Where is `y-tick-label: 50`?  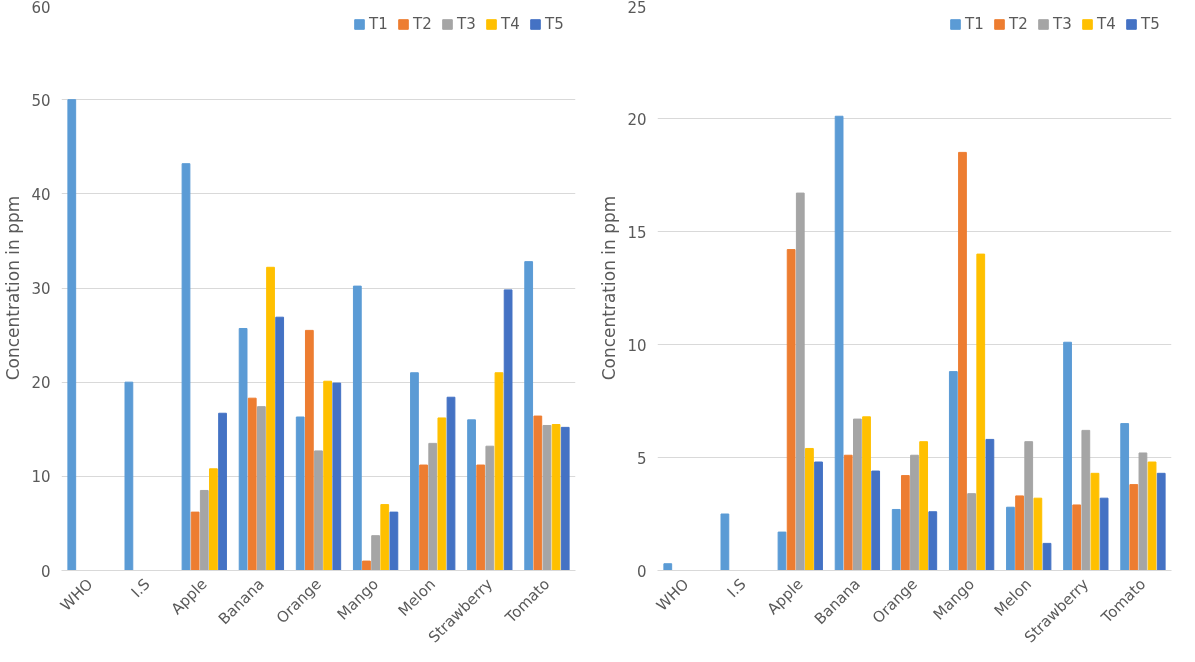 y-tick-label: 50 is located at coordinates (41, 100).